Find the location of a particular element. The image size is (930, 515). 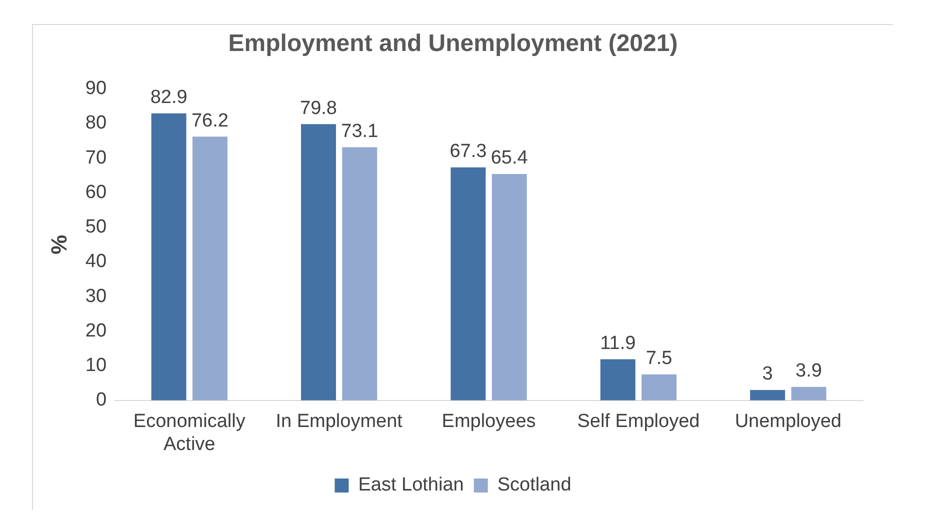

x-tick-label: Unemployed is located at coordinates (788, 421).